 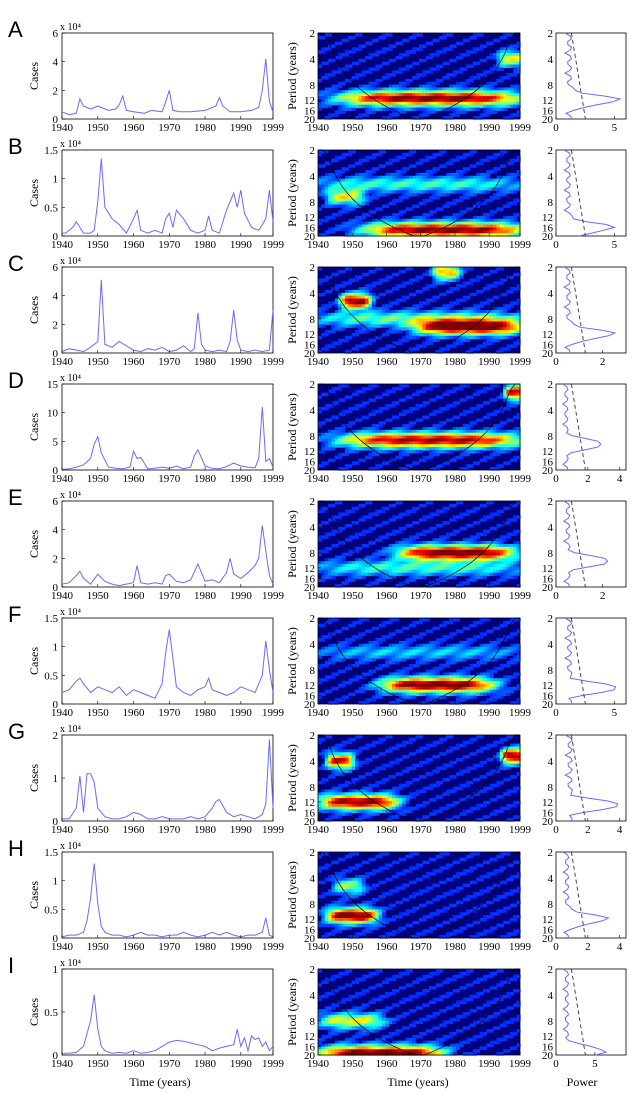 I want to click on period-tick-label: 8, so click(x=313, y=86).